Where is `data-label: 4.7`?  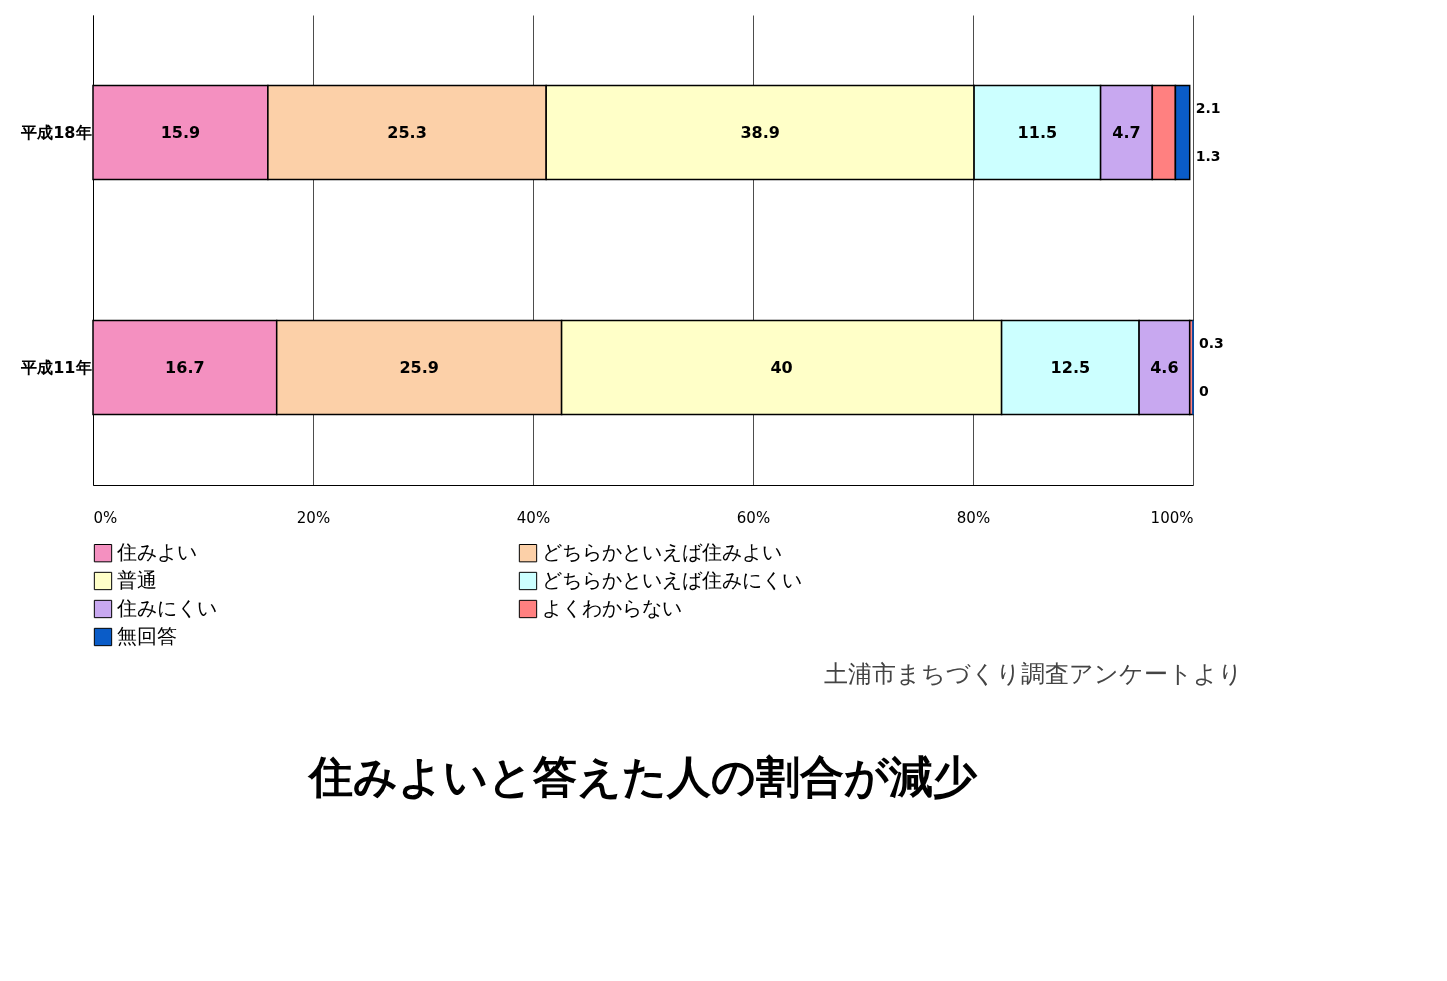
data-label: 4.7 is located at coordinates (1126, 132).